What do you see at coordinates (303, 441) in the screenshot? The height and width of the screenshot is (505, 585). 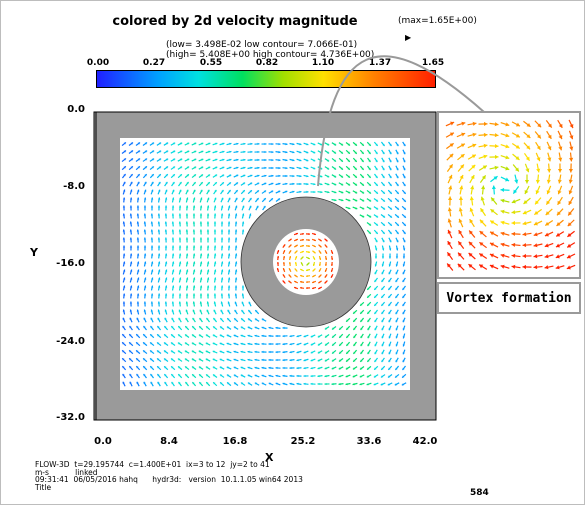 I see `x-tick-label: 25.2` at bounding box center [303, 441].